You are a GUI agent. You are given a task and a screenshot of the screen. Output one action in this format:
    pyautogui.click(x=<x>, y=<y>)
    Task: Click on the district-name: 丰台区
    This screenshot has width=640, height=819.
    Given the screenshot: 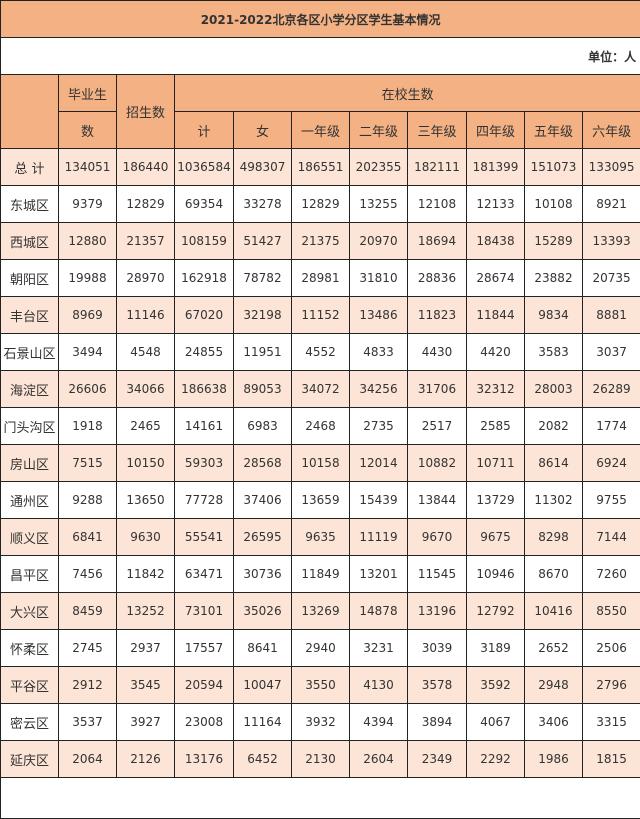 What is the action you would take?
    pyautogui.click(x=30, y=315)
    